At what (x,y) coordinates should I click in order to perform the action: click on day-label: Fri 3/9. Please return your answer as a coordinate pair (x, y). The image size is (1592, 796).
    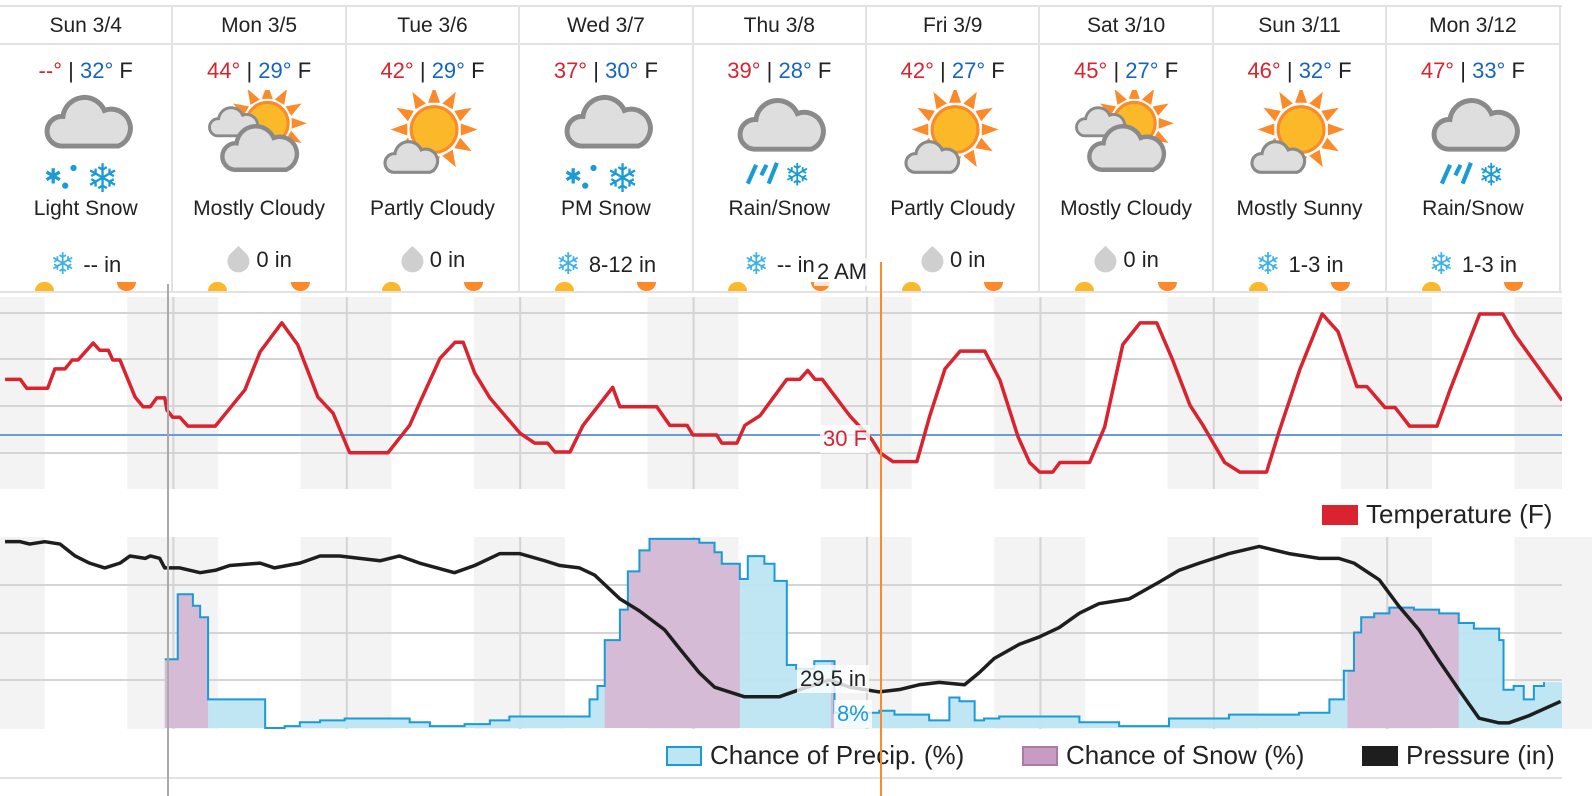
    Looking at the image, I should click on (953, 26).